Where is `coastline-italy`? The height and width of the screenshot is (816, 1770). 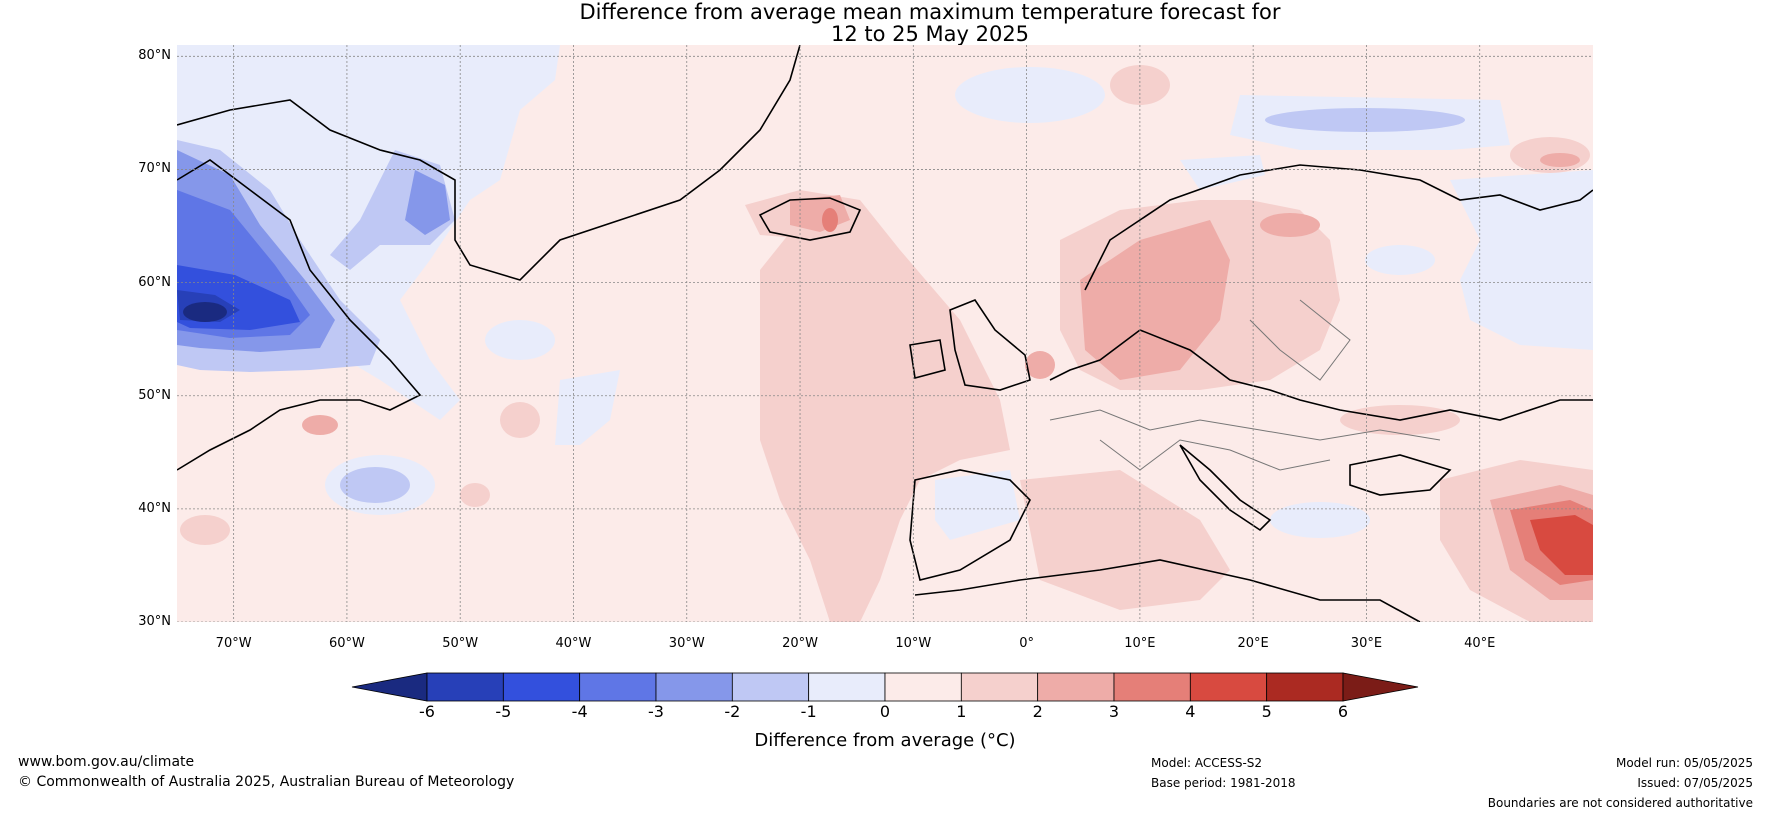
coastline-italy is located at coordinates (1225, 488).